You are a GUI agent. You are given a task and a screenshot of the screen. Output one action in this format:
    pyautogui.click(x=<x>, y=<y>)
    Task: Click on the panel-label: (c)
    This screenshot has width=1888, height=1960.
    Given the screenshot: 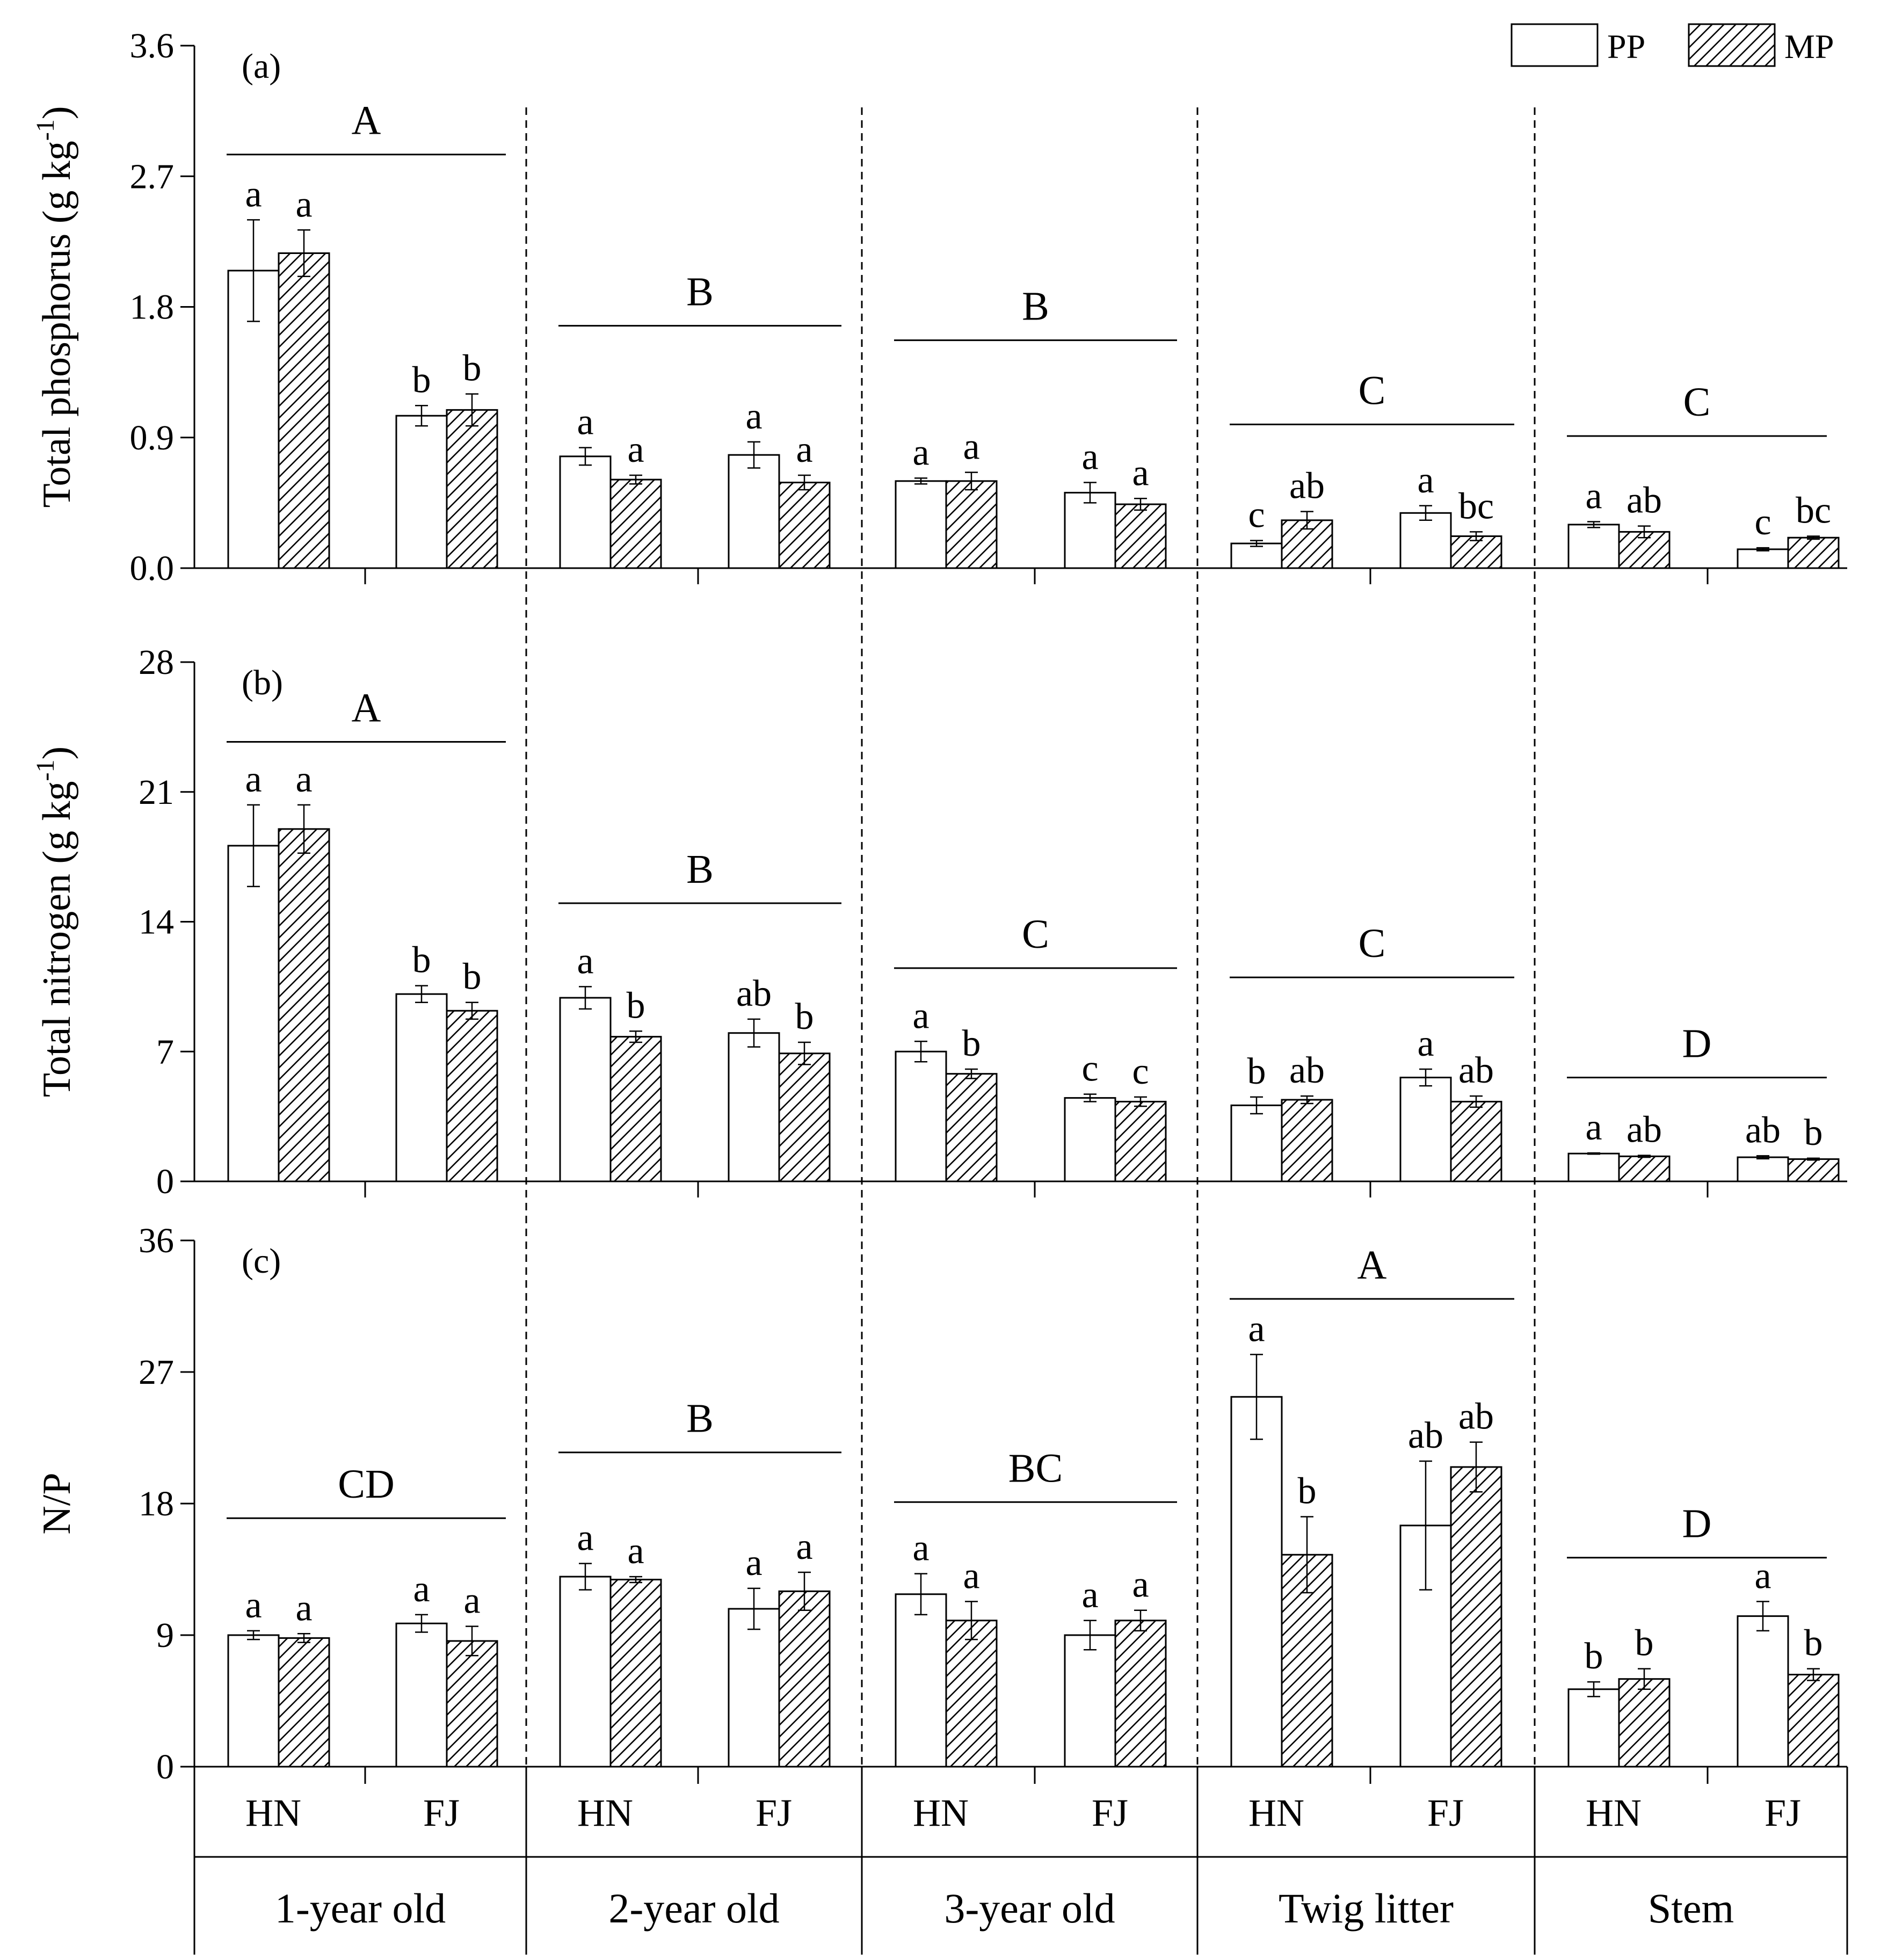 What is the action you would take?
    pyautogui.click(x=261, y=1262)
    